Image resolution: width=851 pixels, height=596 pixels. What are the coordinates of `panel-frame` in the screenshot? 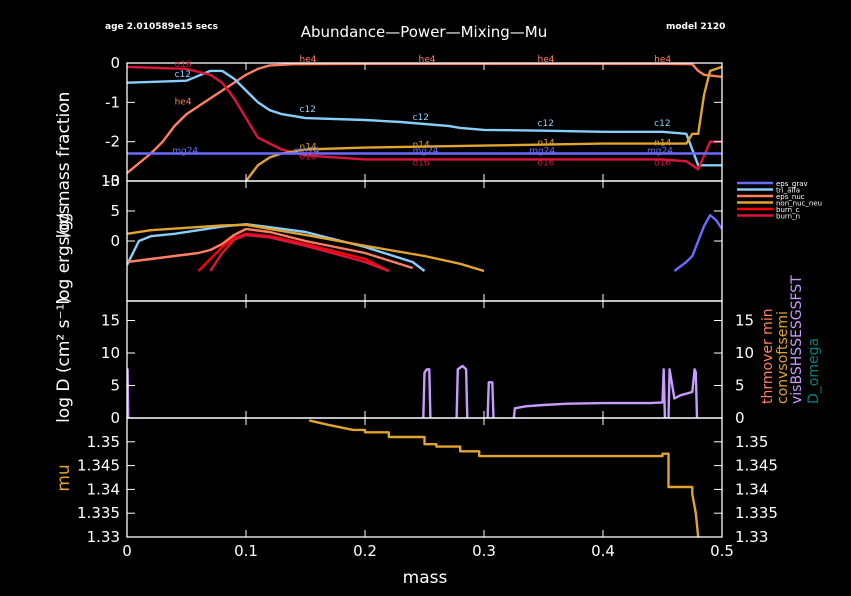 It's located at (424, 477).